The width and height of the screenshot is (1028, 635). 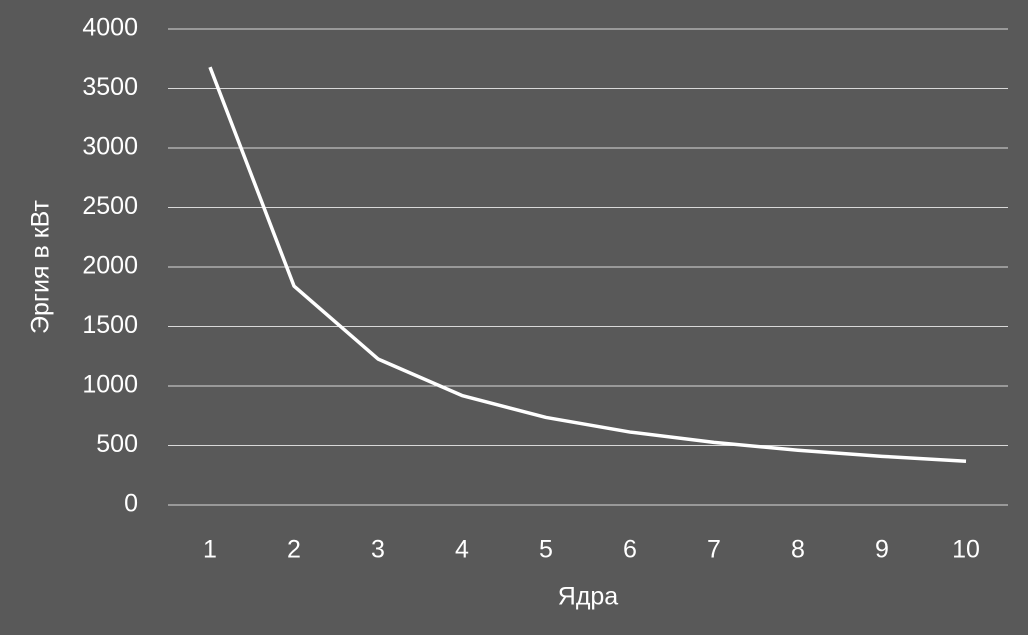 I want to click on y-tick-label: 500, so click(x=117, y=444).